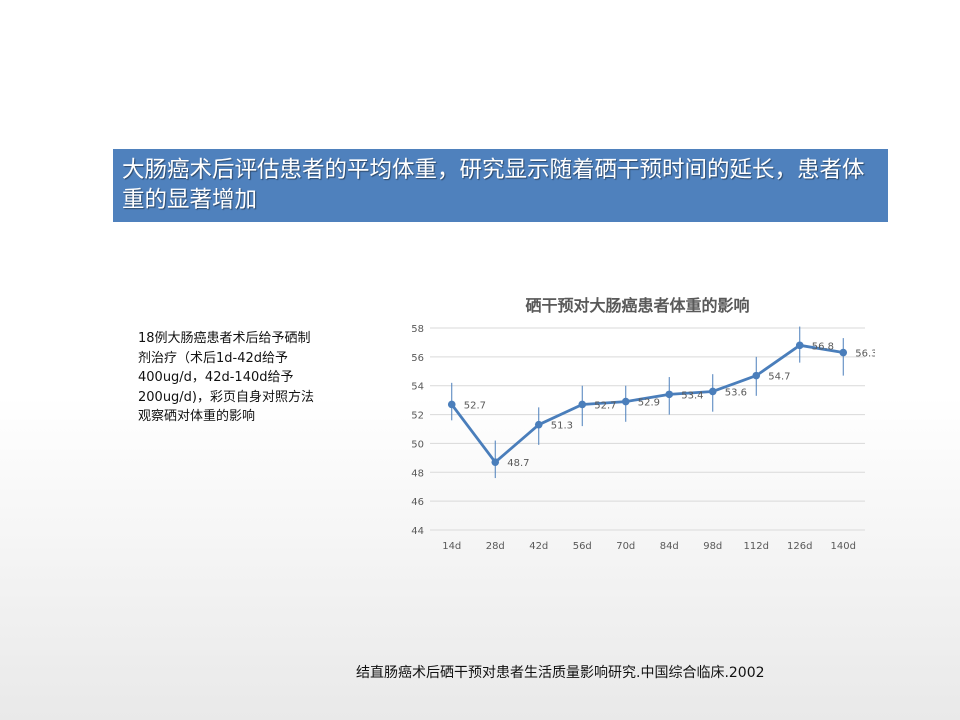  What do you see at coordinates (417, 387) in the screenshot?
I see `y-tick-label: 54` at bounding box center [417, 387].